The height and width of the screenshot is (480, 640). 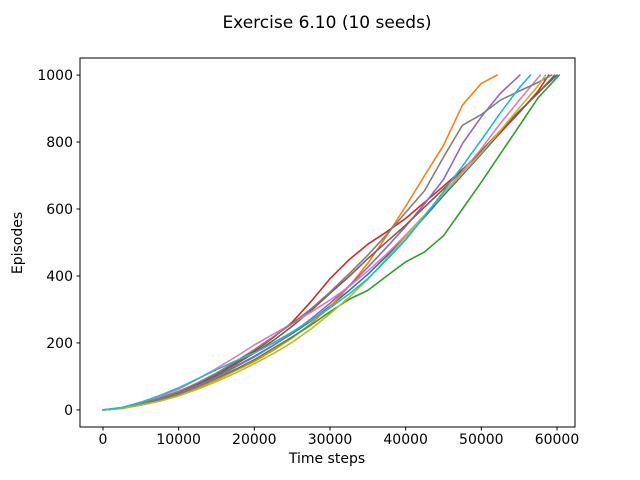 I want to click on x-tick-label: 20000, so click(x=254, y=440).